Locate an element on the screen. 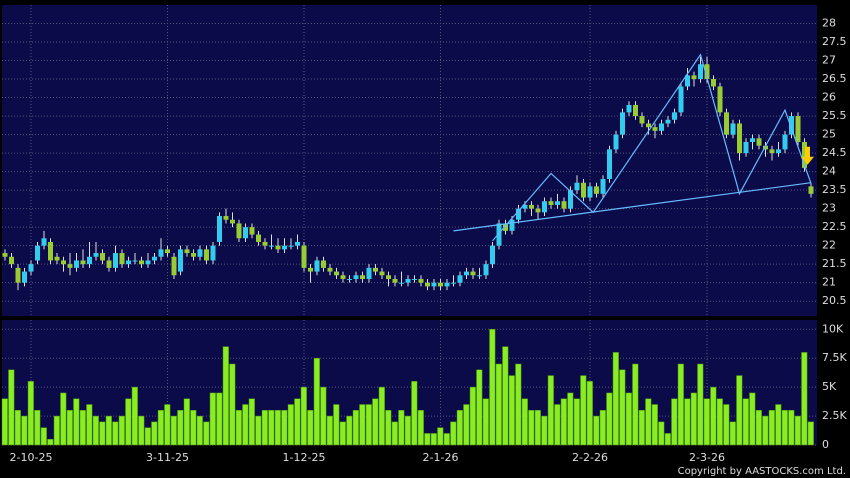 This screenshot has height=478, width=850. y-tick-label: 5K is located at coordinates (829, 386).